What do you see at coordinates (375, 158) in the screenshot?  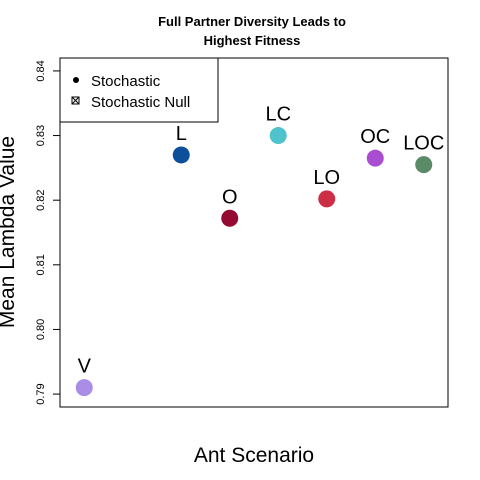 I see `data-point-oc` at bounding box center [375, 158].